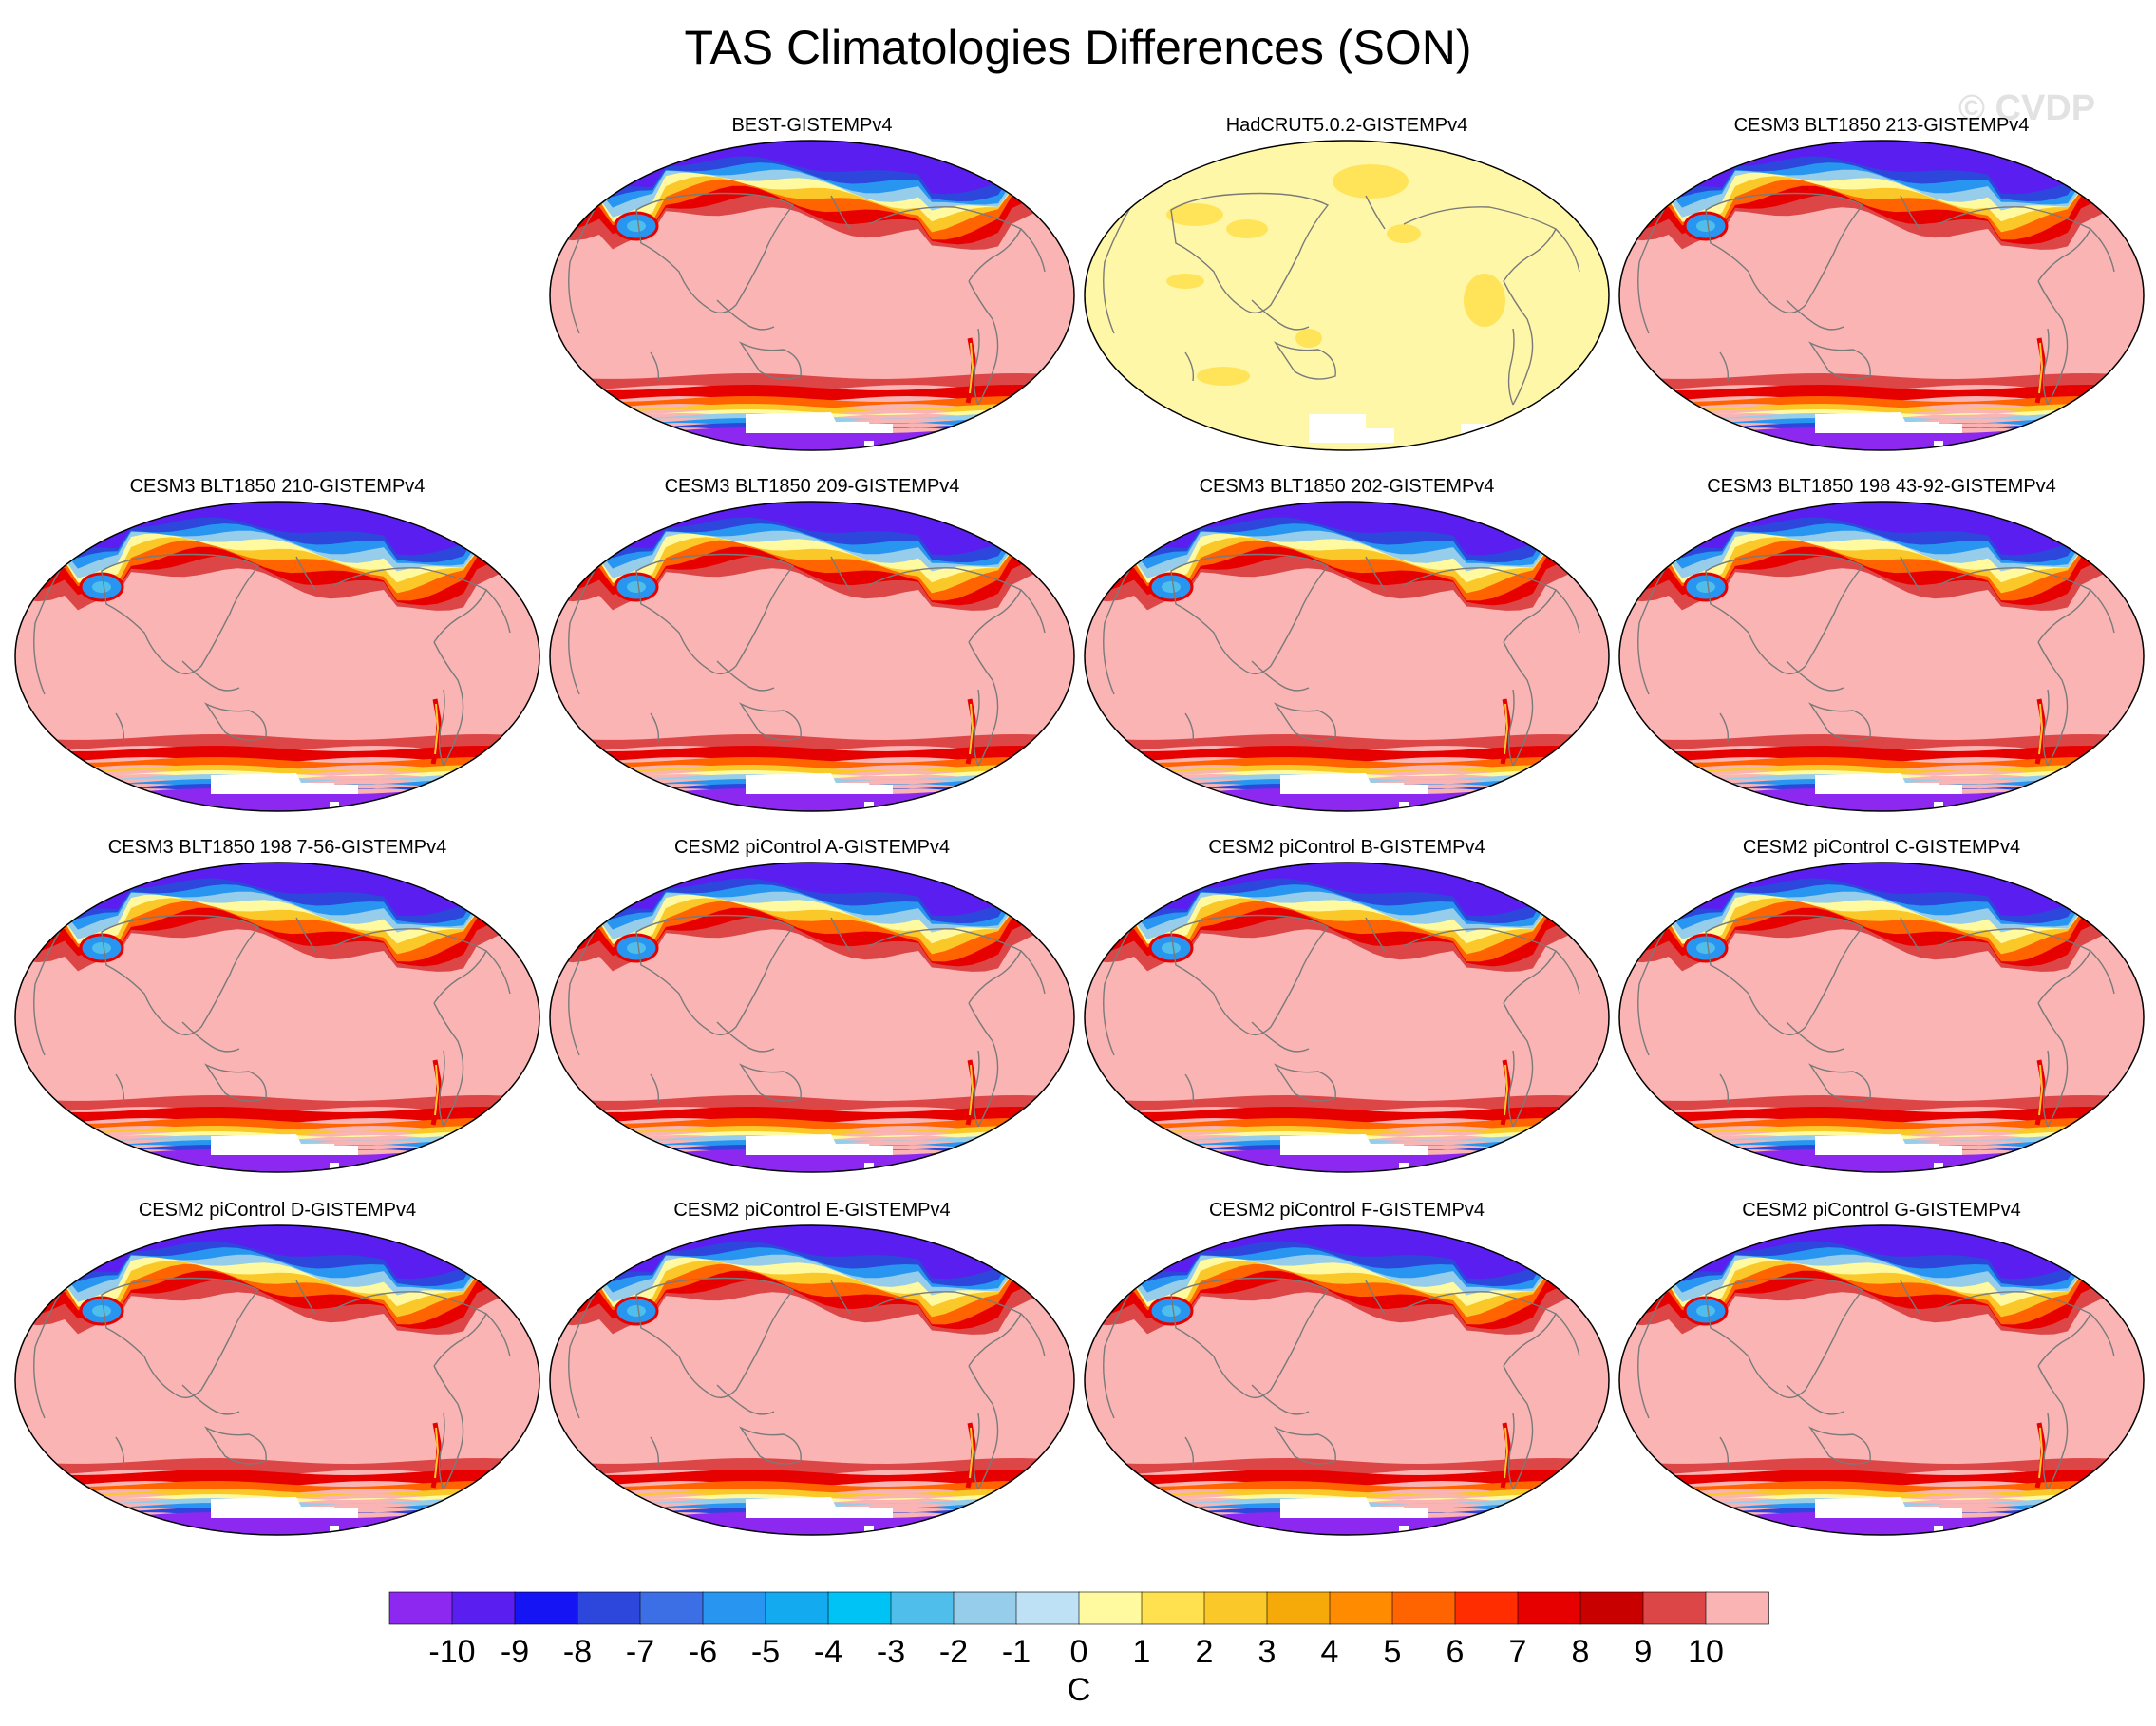  What do you see at coordinates (1347, 847) in the screenshot?
I see `panel-title: CESM2 piControl B-GISTEMPv4` at bounding box center [1347, 847].